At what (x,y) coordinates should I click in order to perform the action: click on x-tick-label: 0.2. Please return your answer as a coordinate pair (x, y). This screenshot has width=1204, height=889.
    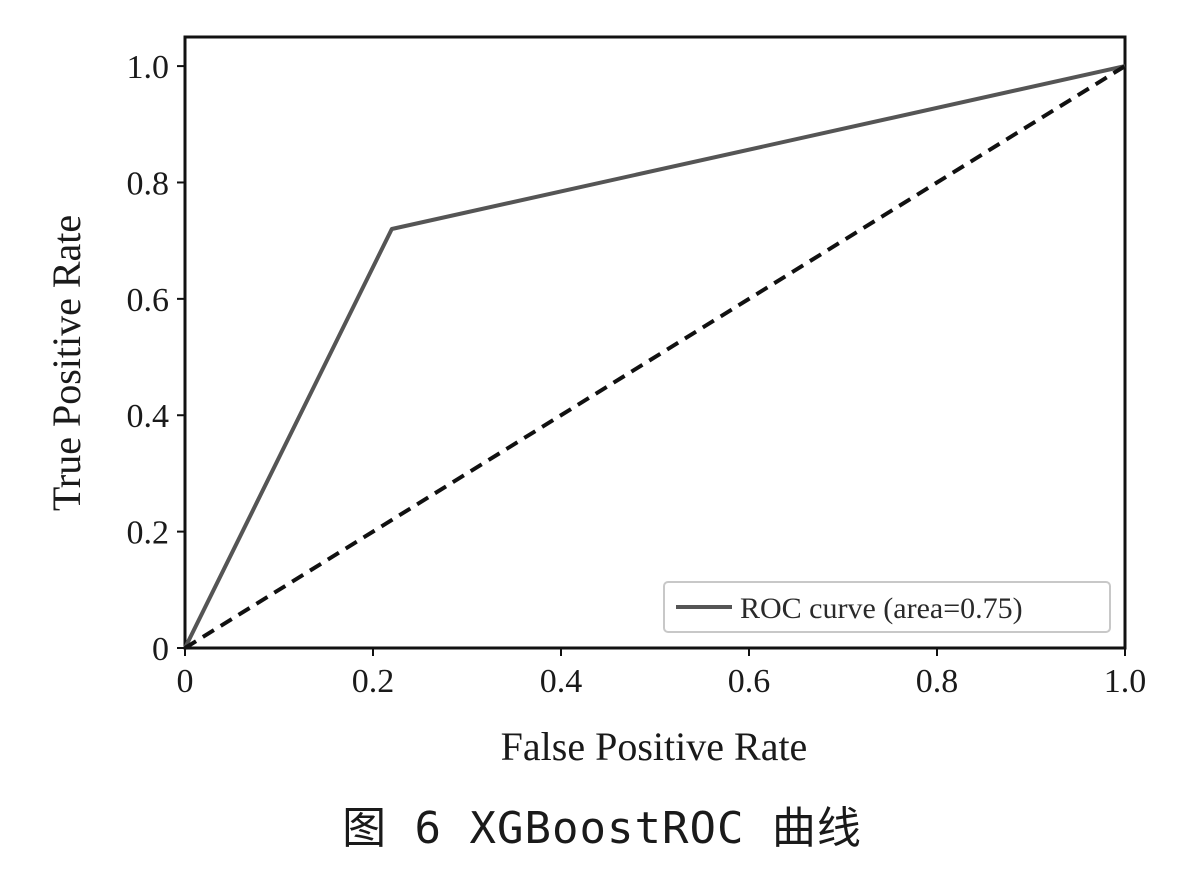
    Looking at the image, I should click on (373, 681).